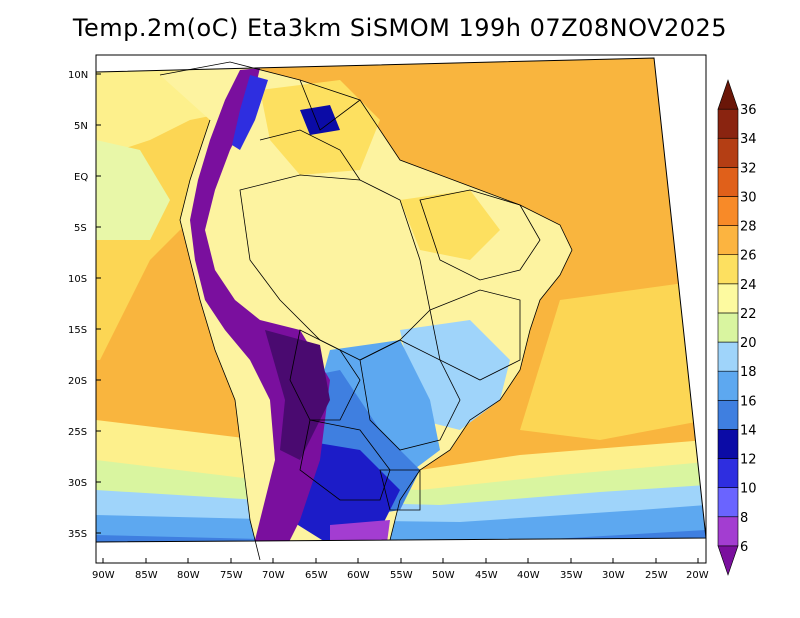 This screenshot has height=618, width=800. I want to click on lon-tick-label: 85W, so click(146, 575).